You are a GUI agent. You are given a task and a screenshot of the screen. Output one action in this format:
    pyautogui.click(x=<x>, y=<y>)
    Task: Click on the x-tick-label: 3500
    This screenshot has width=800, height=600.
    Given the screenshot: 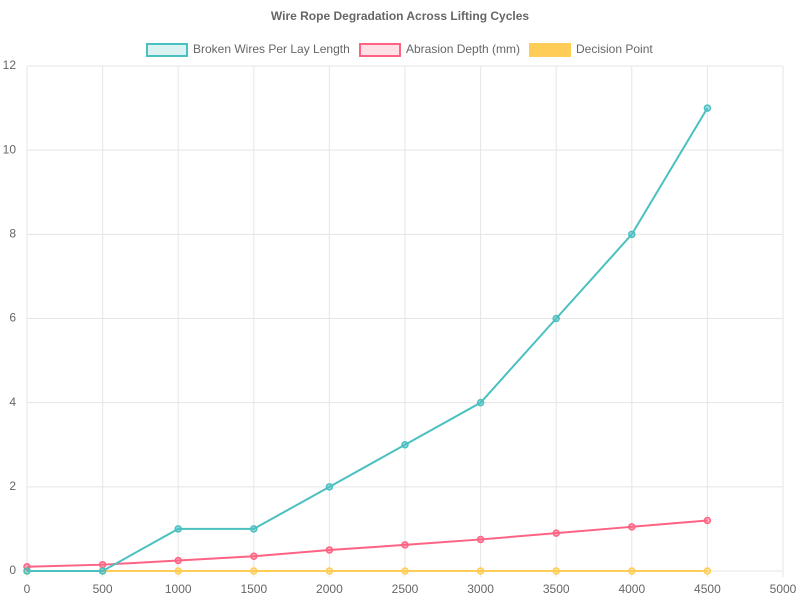 What is the action you would take?
    pyautogui.click(x=556, y=589)
    